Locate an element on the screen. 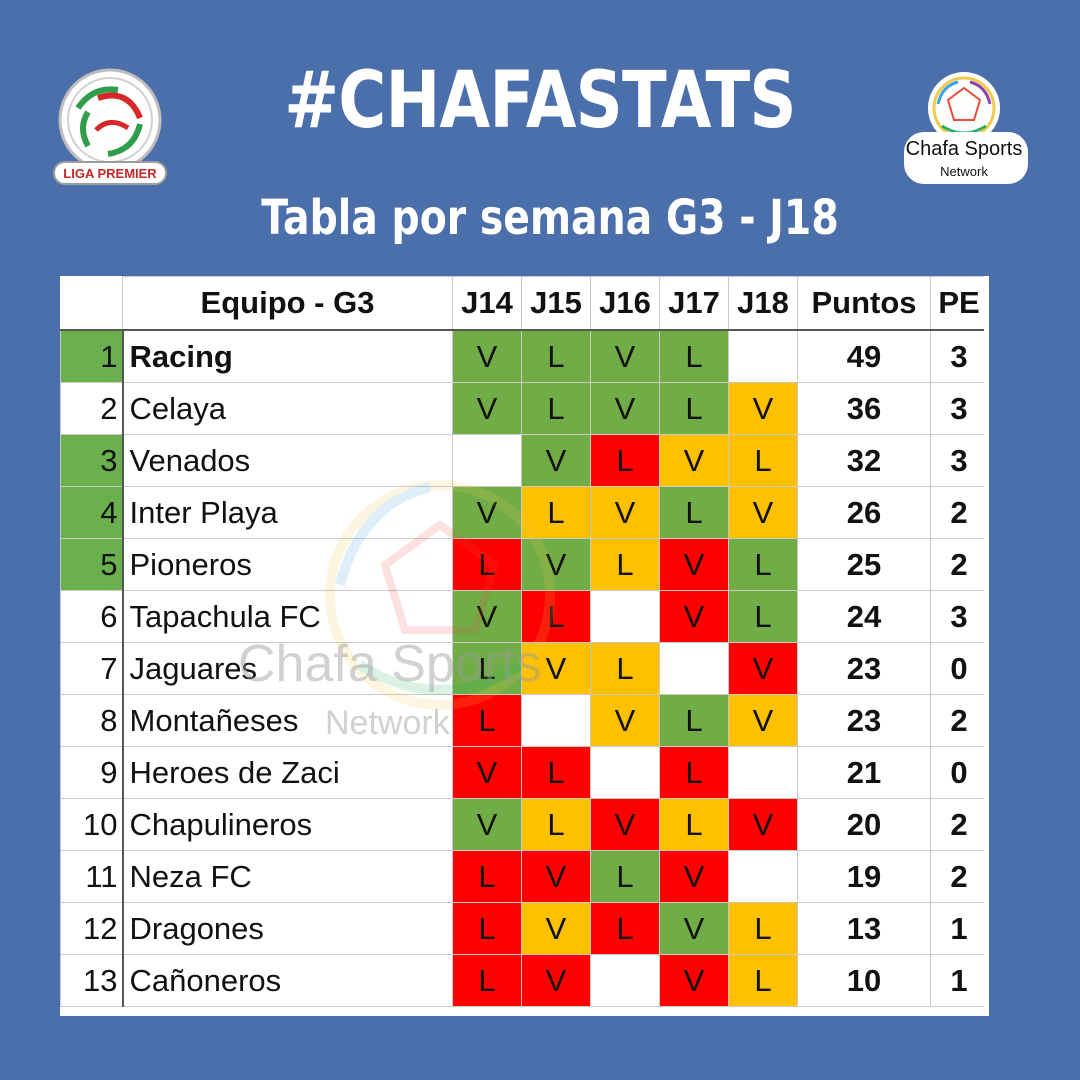 This screenshot has height=1080, width=1080. pe-cell: 0 is located at coordinates (959, 668).